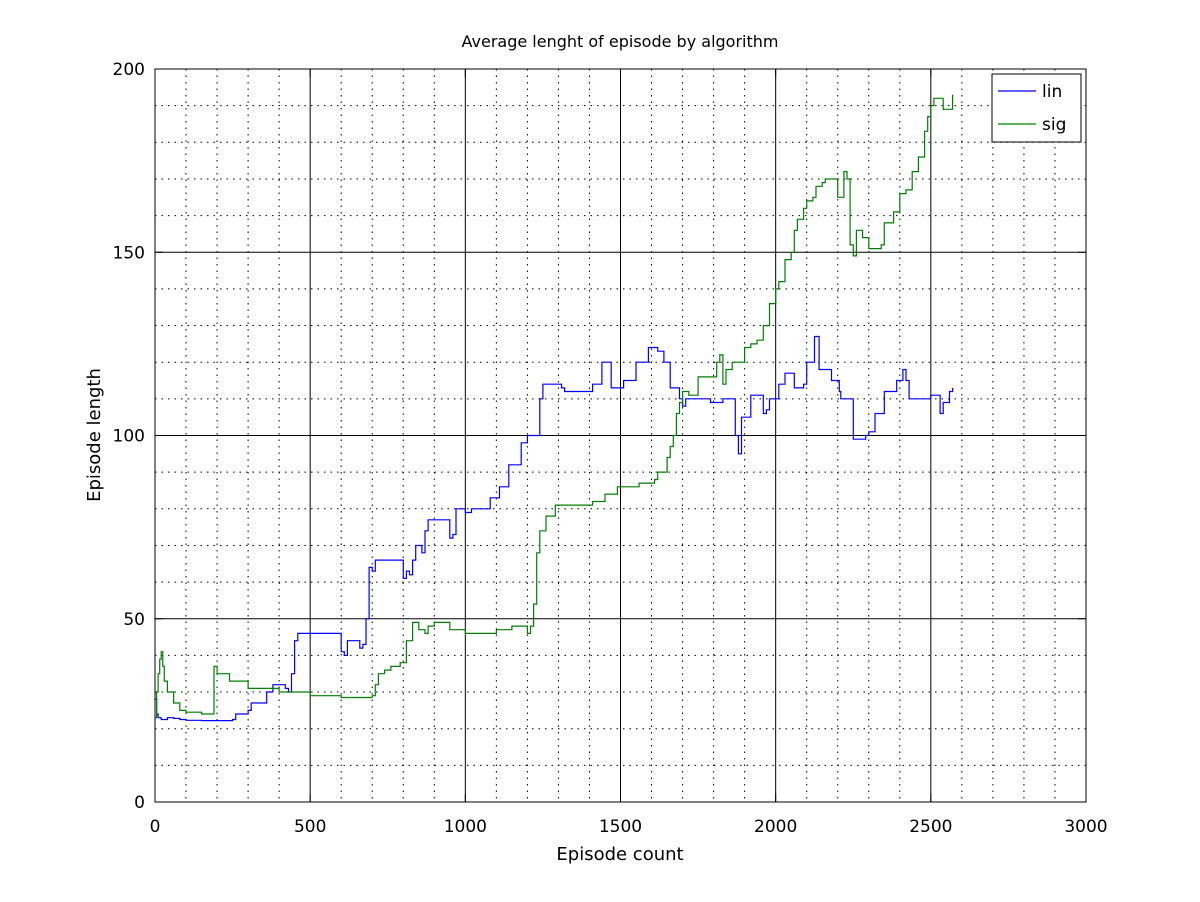 The height and width of the screenshot is (902, 1200). Describe the element at coordinates (775, 827) in the screenshot. I see `x-tick-label: 2000` at that location.